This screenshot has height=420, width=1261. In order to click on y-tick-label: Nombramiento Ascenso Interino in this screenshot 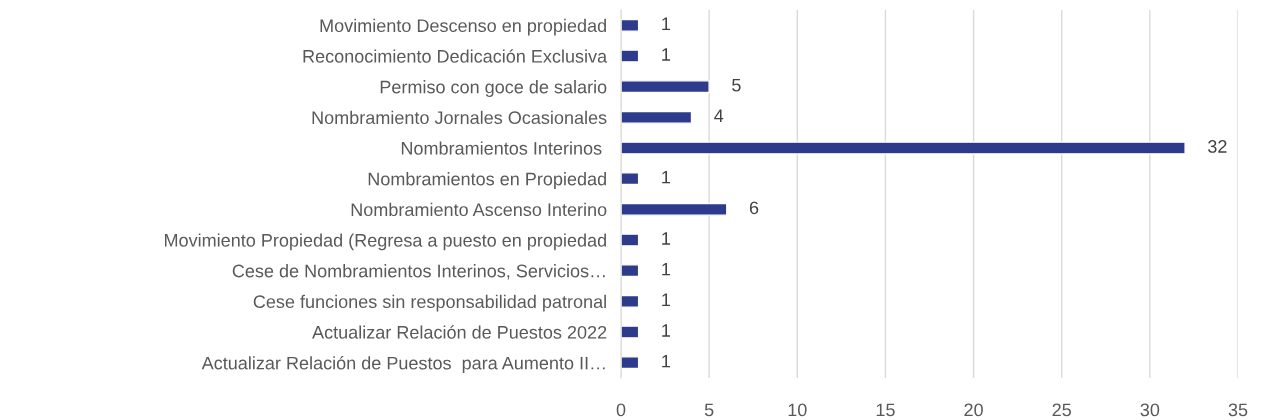, I will do `click(479, 209)`.